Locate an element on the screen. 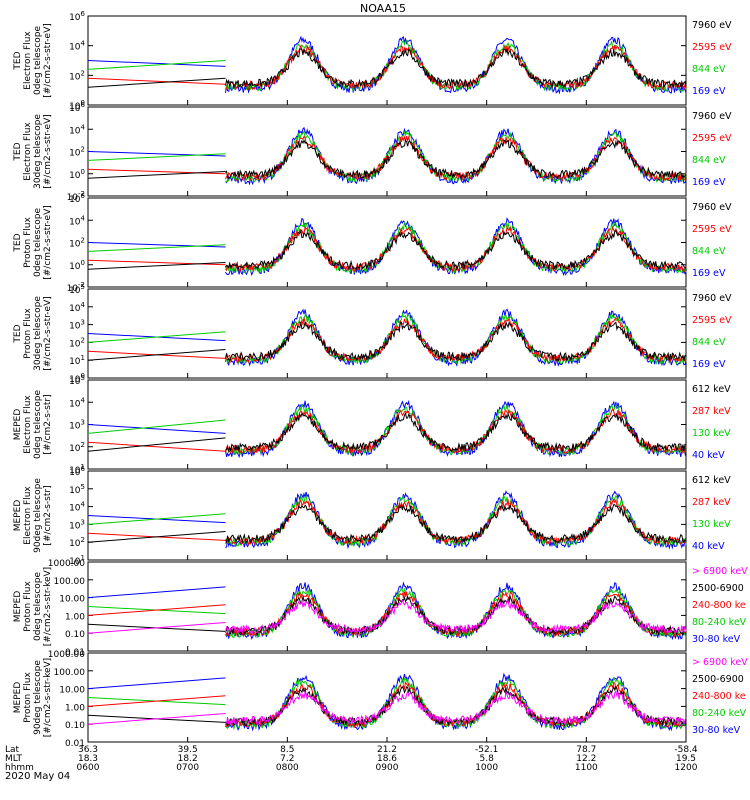 This screenshot has height=800, width=750. legend-entry: 287 keV is located at coordinates (711, 411).